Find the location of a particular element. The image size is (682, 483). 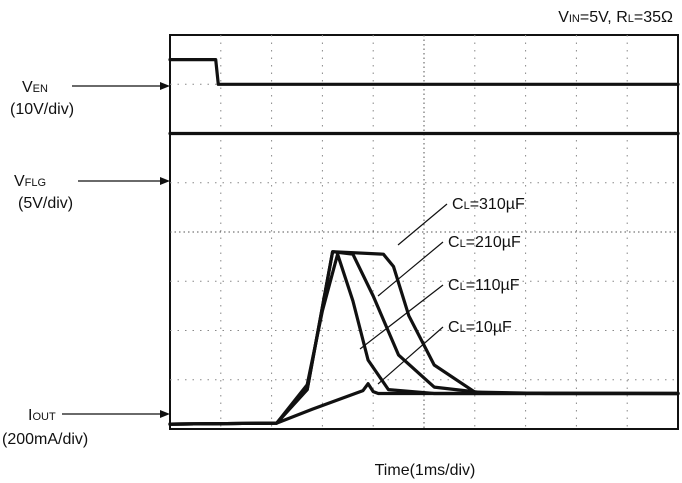

test-conditions: VIN=5V, RL=35Ω is located at coordinates (615, 17).